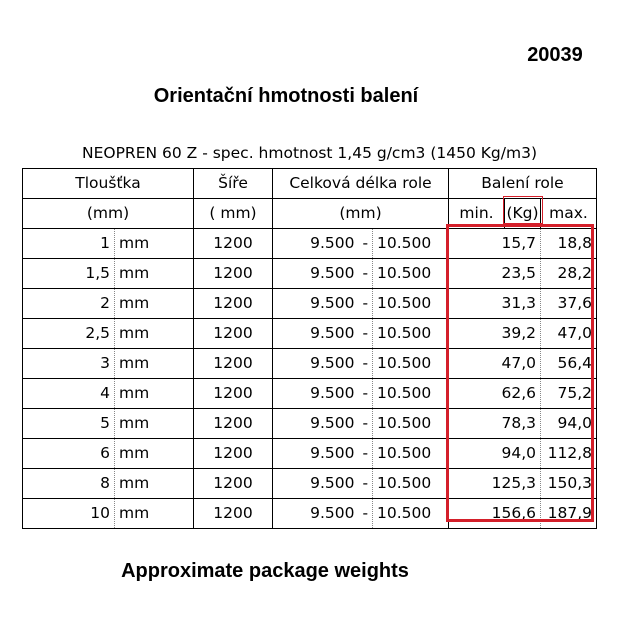  What do you see at coordinates (555, 55) in the screenshot?
I see `document-code: 20039` at bounding box center [555, 55].